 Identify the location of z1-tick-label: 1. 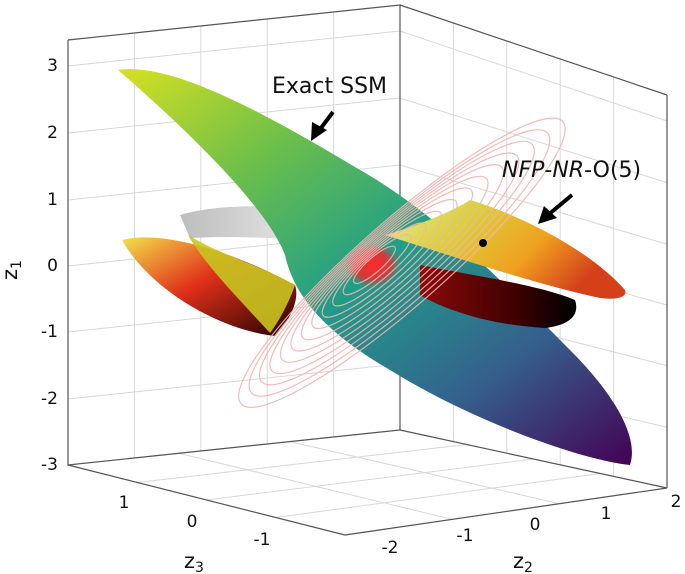
(52, 200).